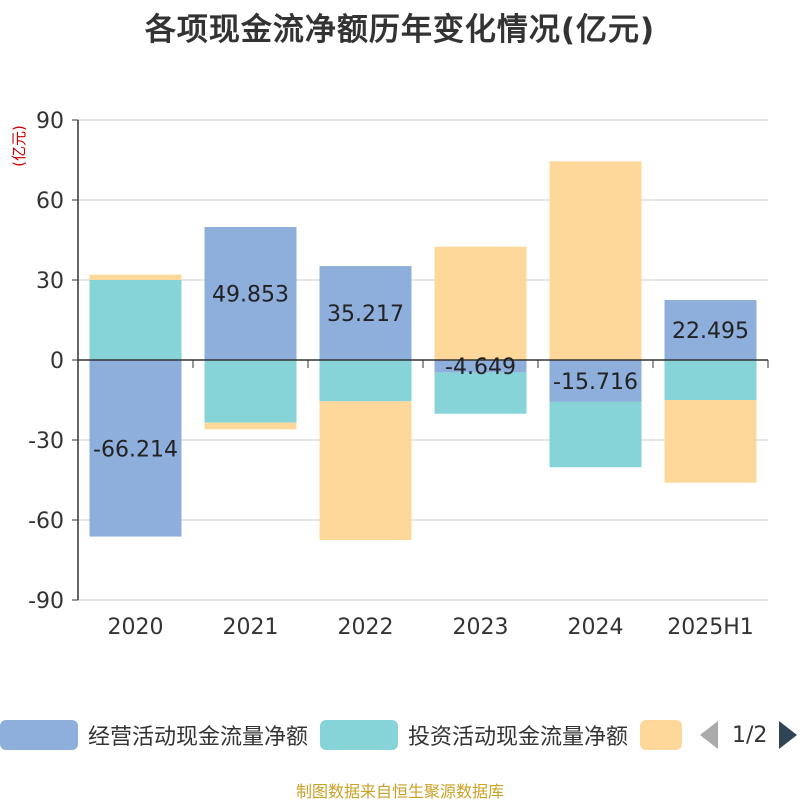  Describe the element at coordinates (596, 627) in the screenshot. I see `x-tick-label: 2024` at that location.